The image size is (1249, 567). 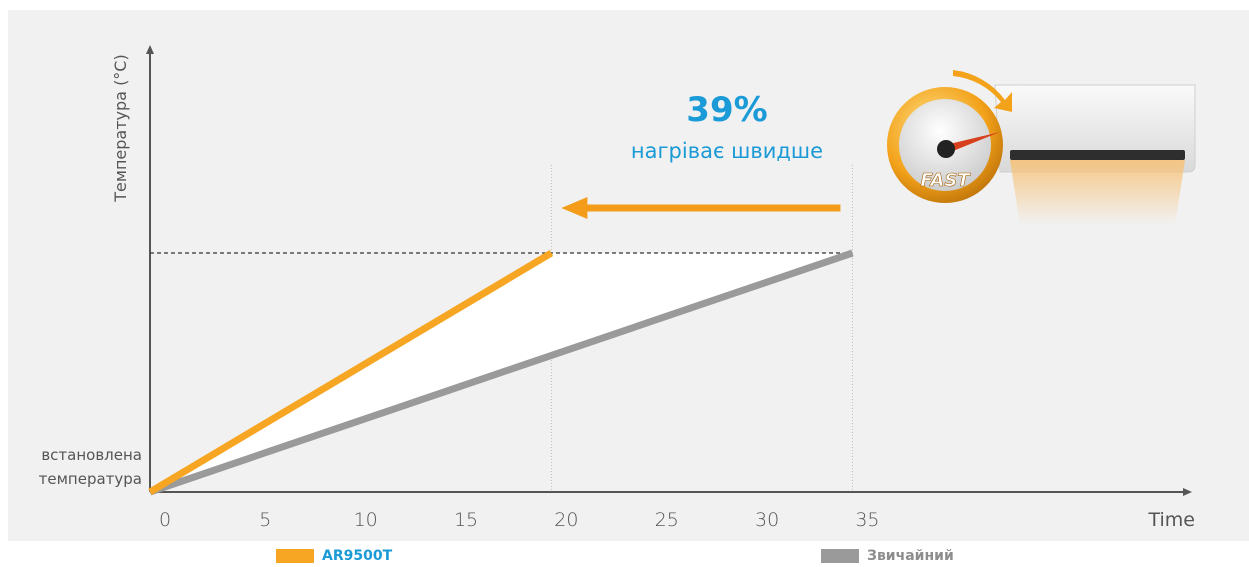 What do you see at coordinates (351, 372) in the screenshot?
I see `series-line-ar9500t` at bounding box center [351, 372].